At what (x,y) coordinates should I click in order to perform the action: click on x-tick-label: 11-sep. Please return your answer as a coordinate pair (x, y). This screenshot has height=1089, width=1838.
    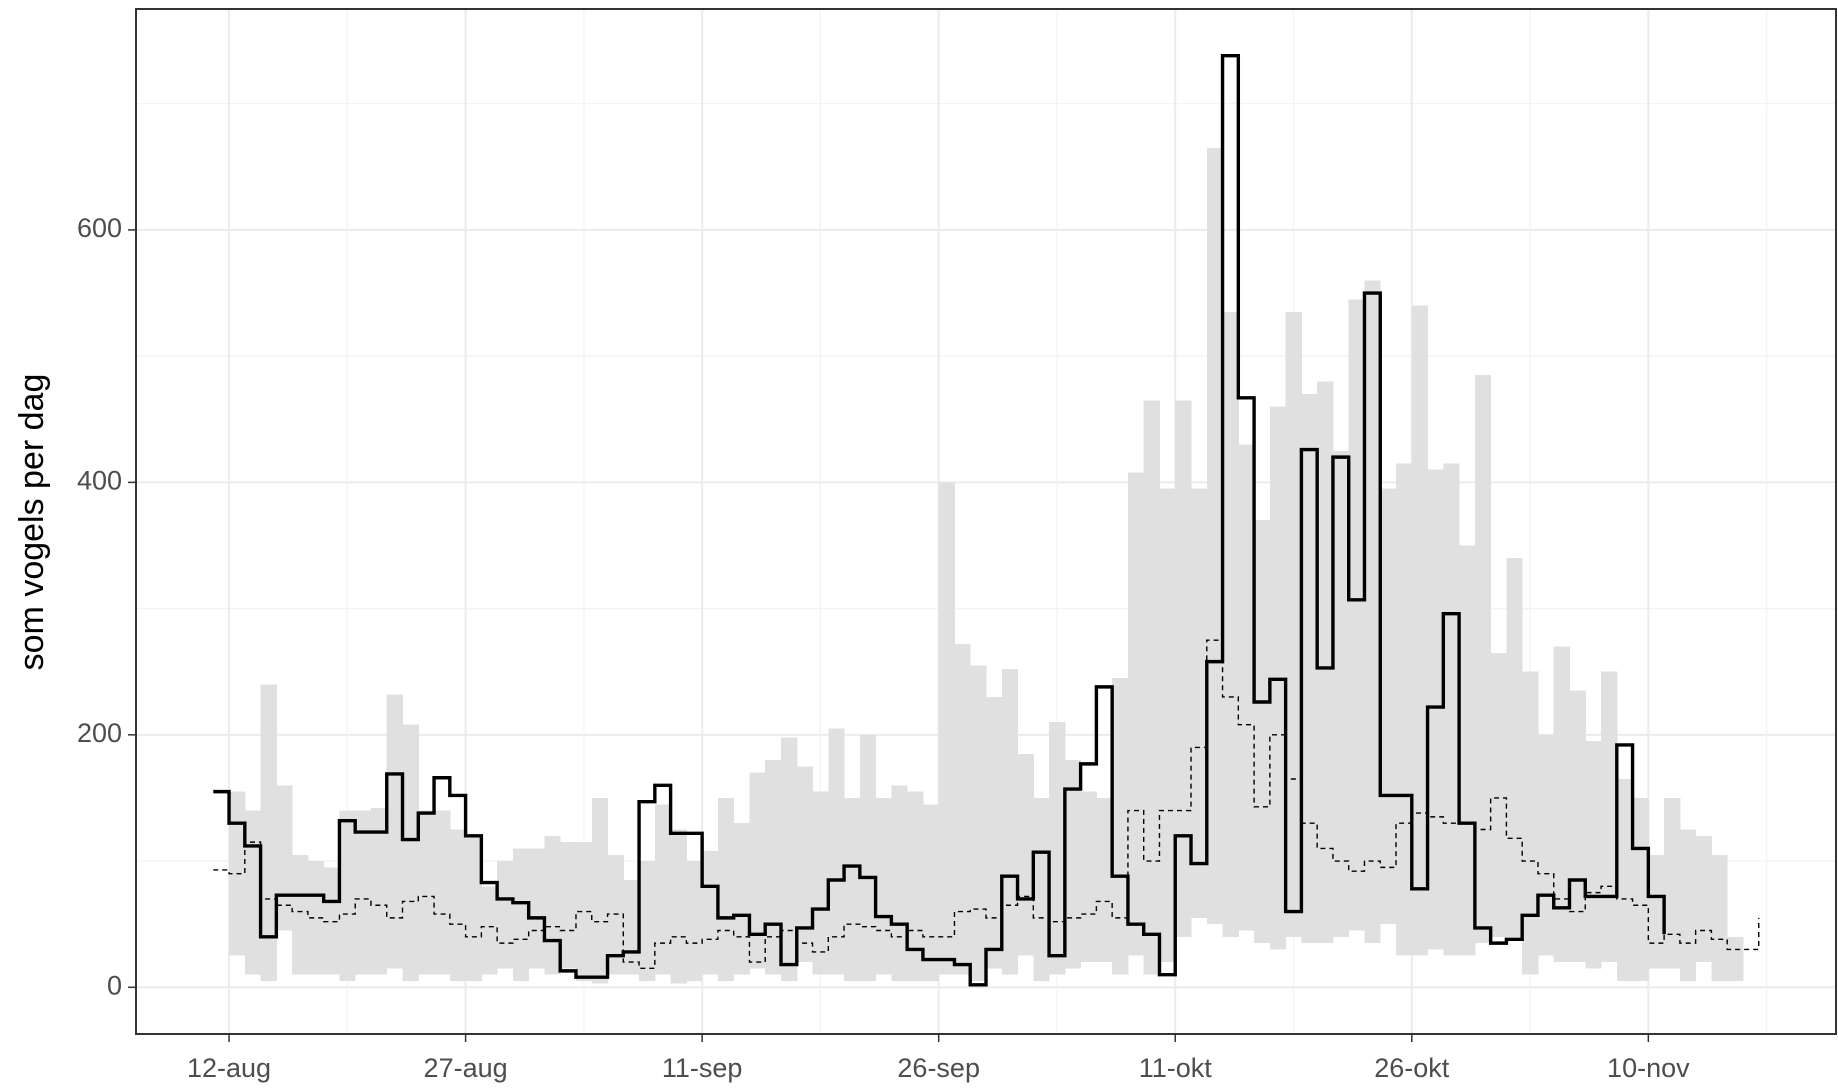
    Looking at the image, I should click on (702, 1068).